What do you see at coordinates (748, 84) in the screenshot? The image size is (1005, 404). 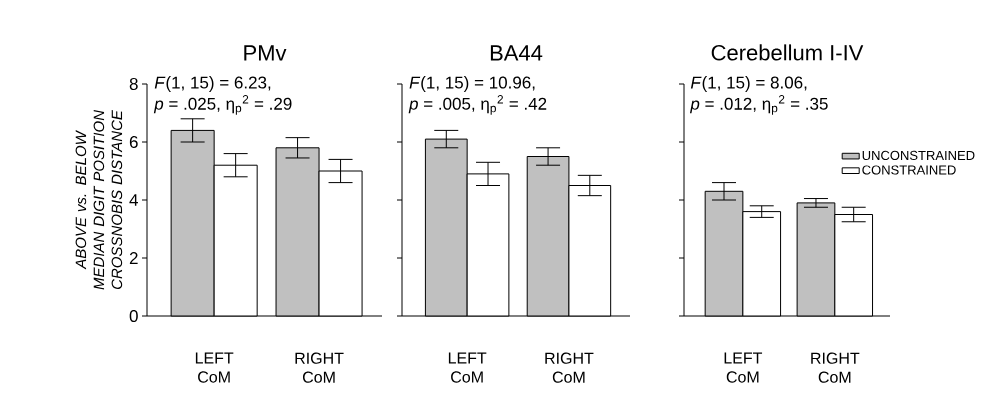 I see `annotation: F(1, 15) = 8.06,` at bounding box center [748, 84].